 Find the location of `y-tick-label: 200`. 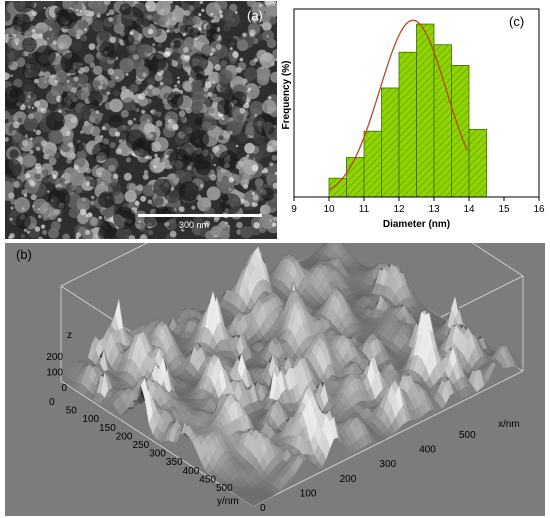

y-tick-label: 200 is located at coordinates (124, 436).